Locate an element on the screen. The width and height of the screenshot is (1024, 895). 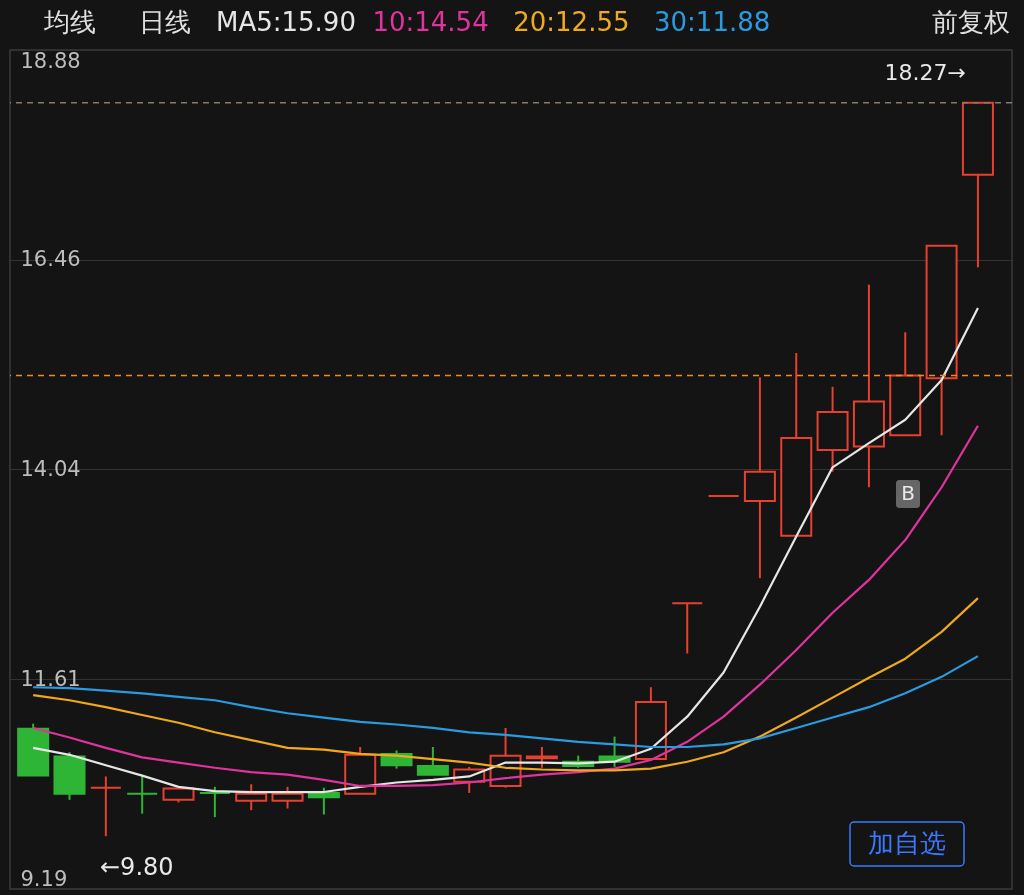
annotation: ←9.80 is located at coordinates (137, 867).